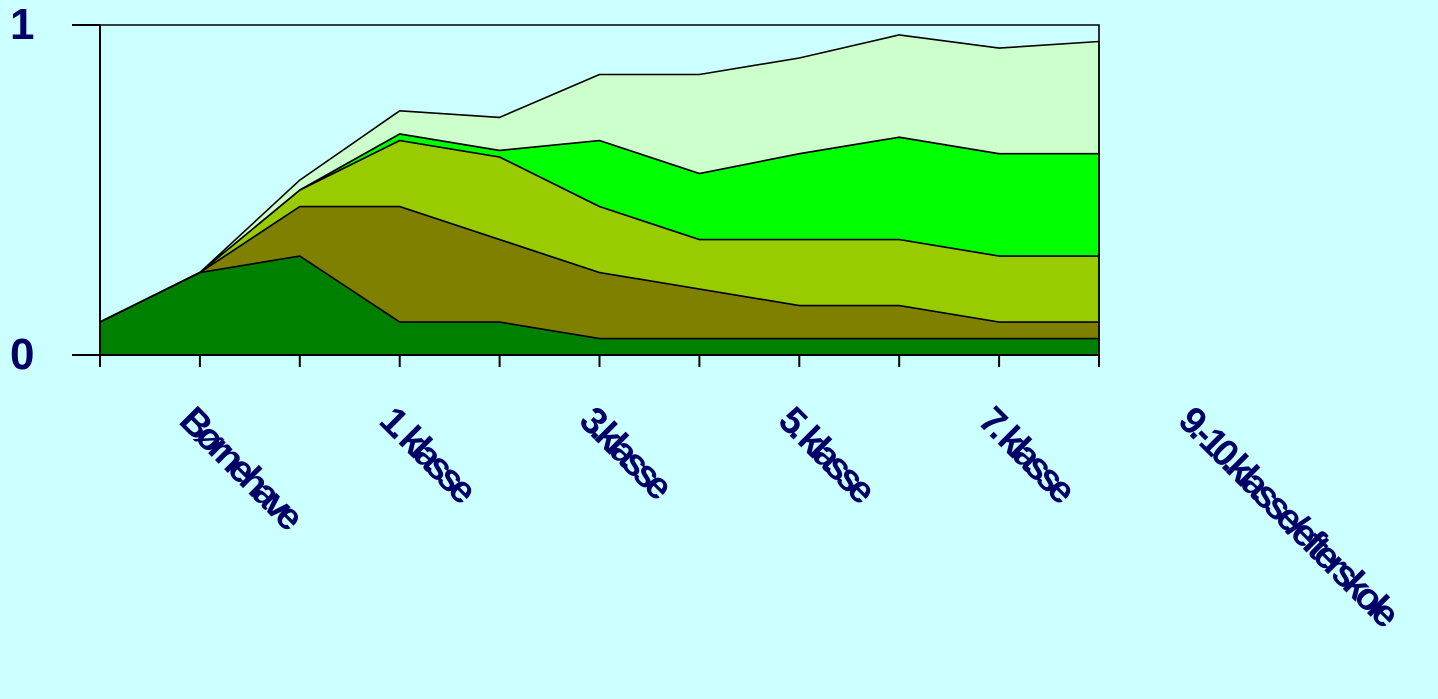 The height and width of the screenshot is (699, 1438). Describe the element at coordinates (22, 354) in the screenshot. I see `y-tick-label: 0` at that location.